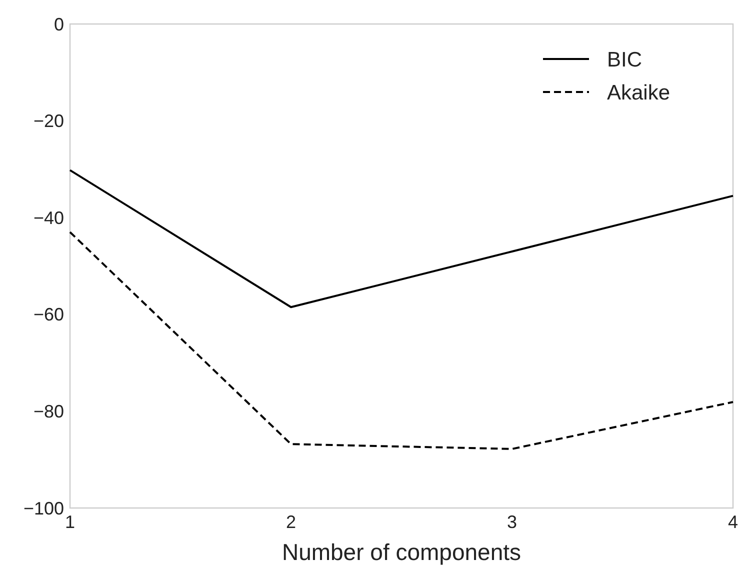  I want to click on x-tick-label: 2, so click(291, 522).